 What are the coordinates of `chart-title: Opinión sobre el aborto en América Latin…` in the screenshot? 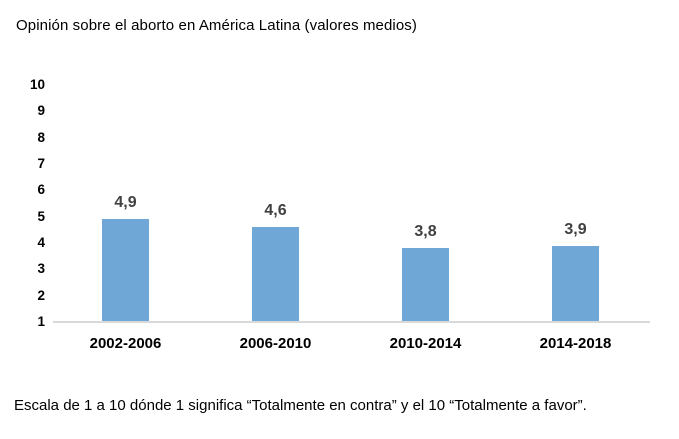 It's located at (217, 25).